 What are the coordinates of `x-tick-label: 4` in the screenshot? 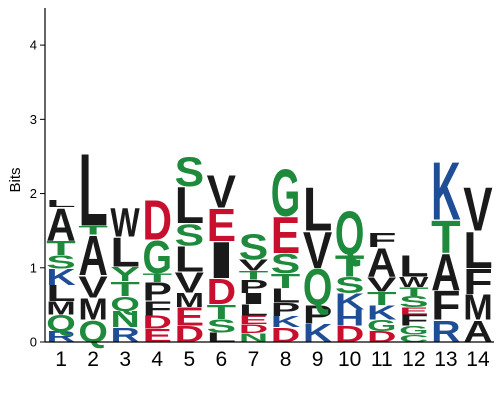 It's located at (157, 359).